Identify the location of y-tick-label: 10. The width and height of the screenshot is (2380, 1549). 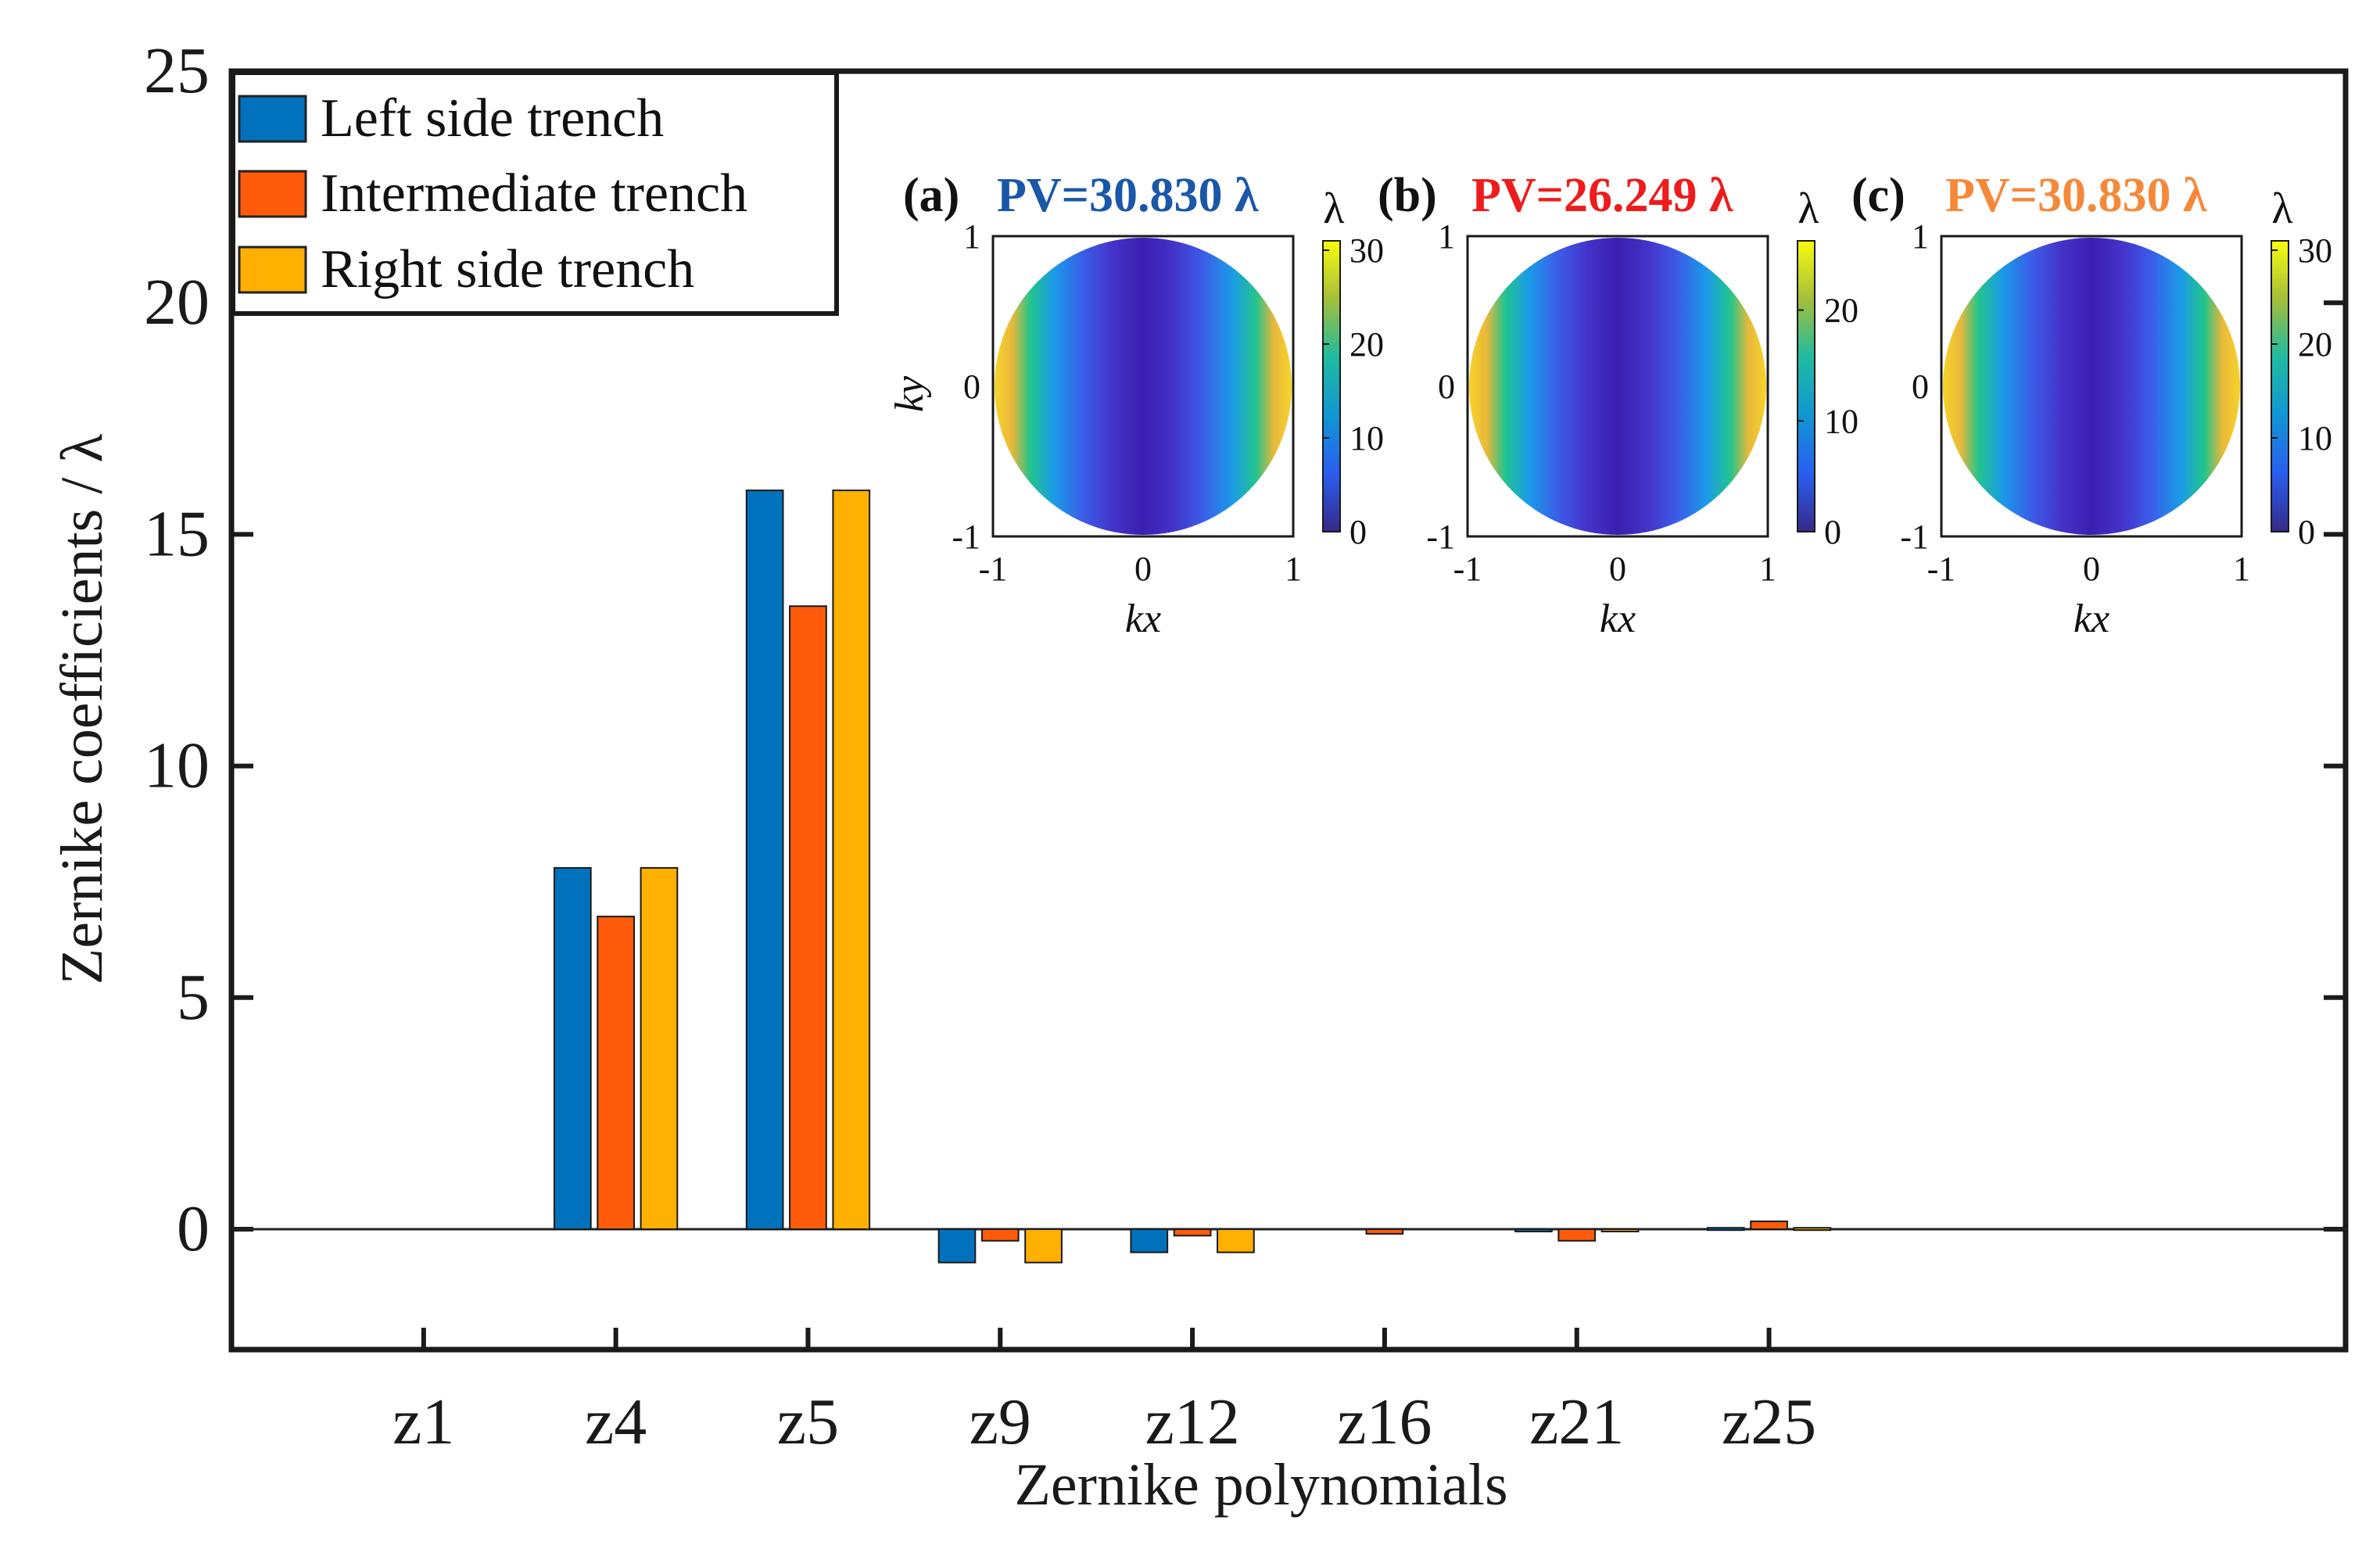
(177, 766).